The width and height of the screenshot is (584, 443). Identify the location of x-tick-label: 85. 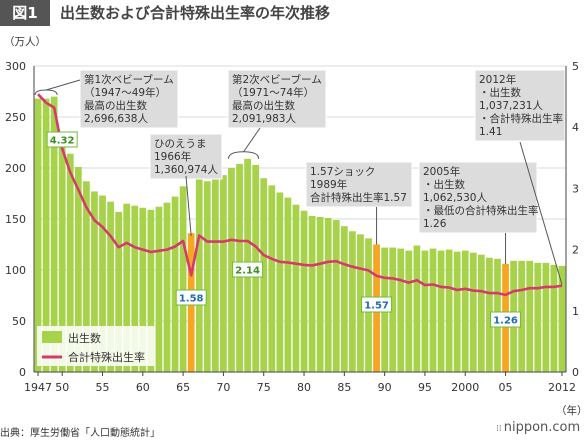
(344, 387).